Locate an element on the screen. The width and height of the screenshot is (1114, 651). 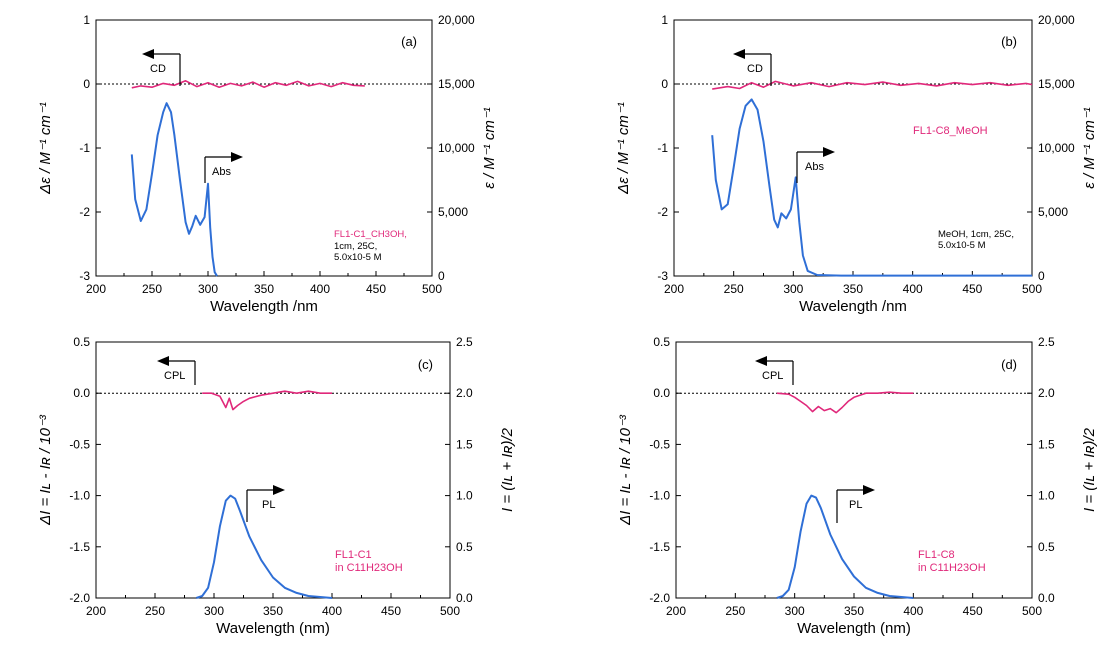
panel-label: (c) is located at coordinates (425, 364).